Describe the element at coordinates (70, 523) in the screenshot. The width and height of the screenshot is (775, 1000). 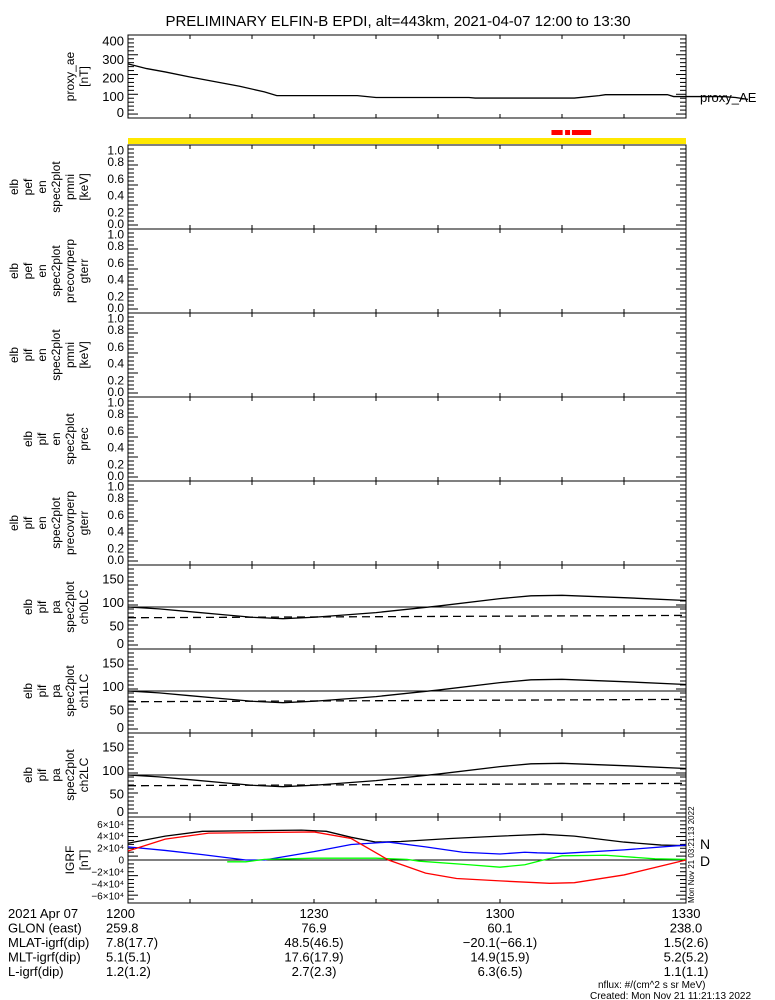
I see `y-axis-label: precovrperp` at that location.